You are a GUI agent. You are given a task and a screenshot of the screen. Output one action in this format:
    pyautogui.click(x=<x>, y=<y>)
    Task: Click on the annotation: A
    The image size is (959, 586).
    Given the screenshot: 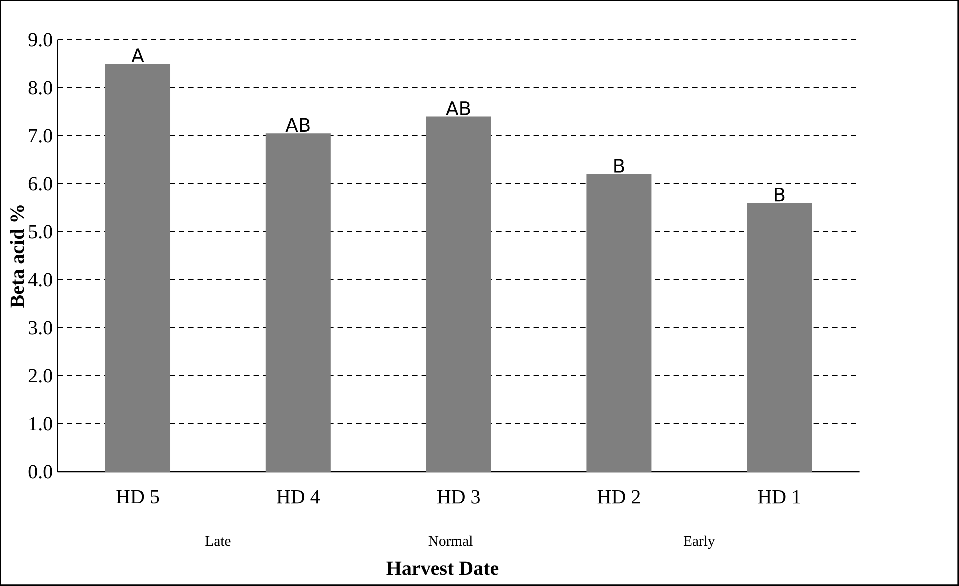 What is the action you would take?
    pyautogui.click(x=138, y=55)
    